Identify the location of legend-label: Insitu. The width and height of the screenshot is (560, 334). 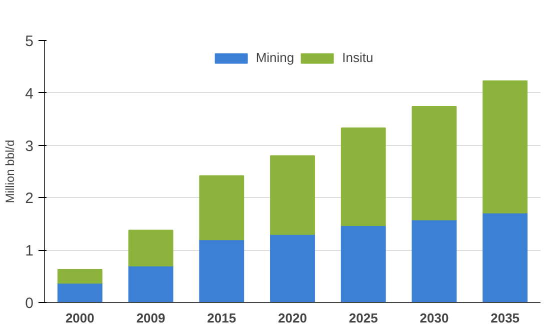
(358, 57).